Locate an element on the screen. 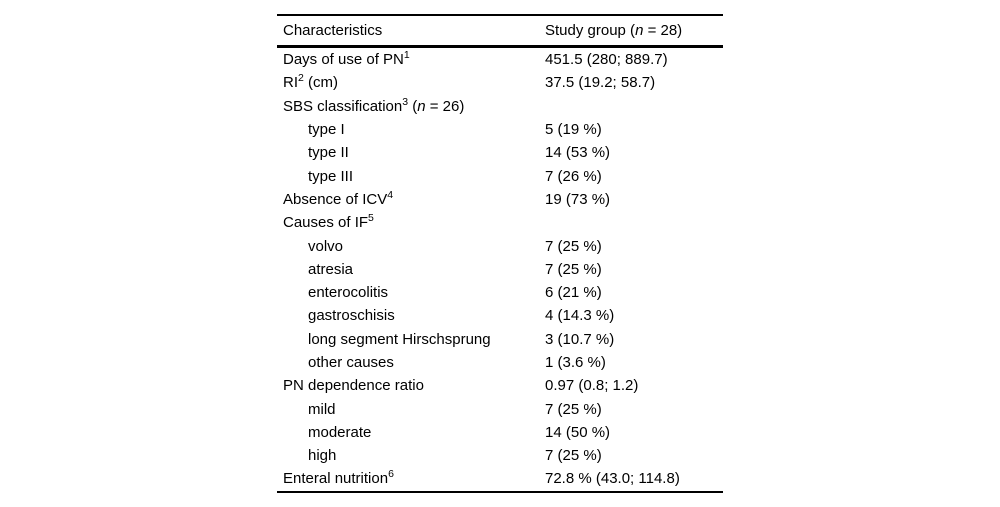 The image size is (1000, 507). table-row: other causes 1 (3.6 %) is located at coordinates (500, 362).